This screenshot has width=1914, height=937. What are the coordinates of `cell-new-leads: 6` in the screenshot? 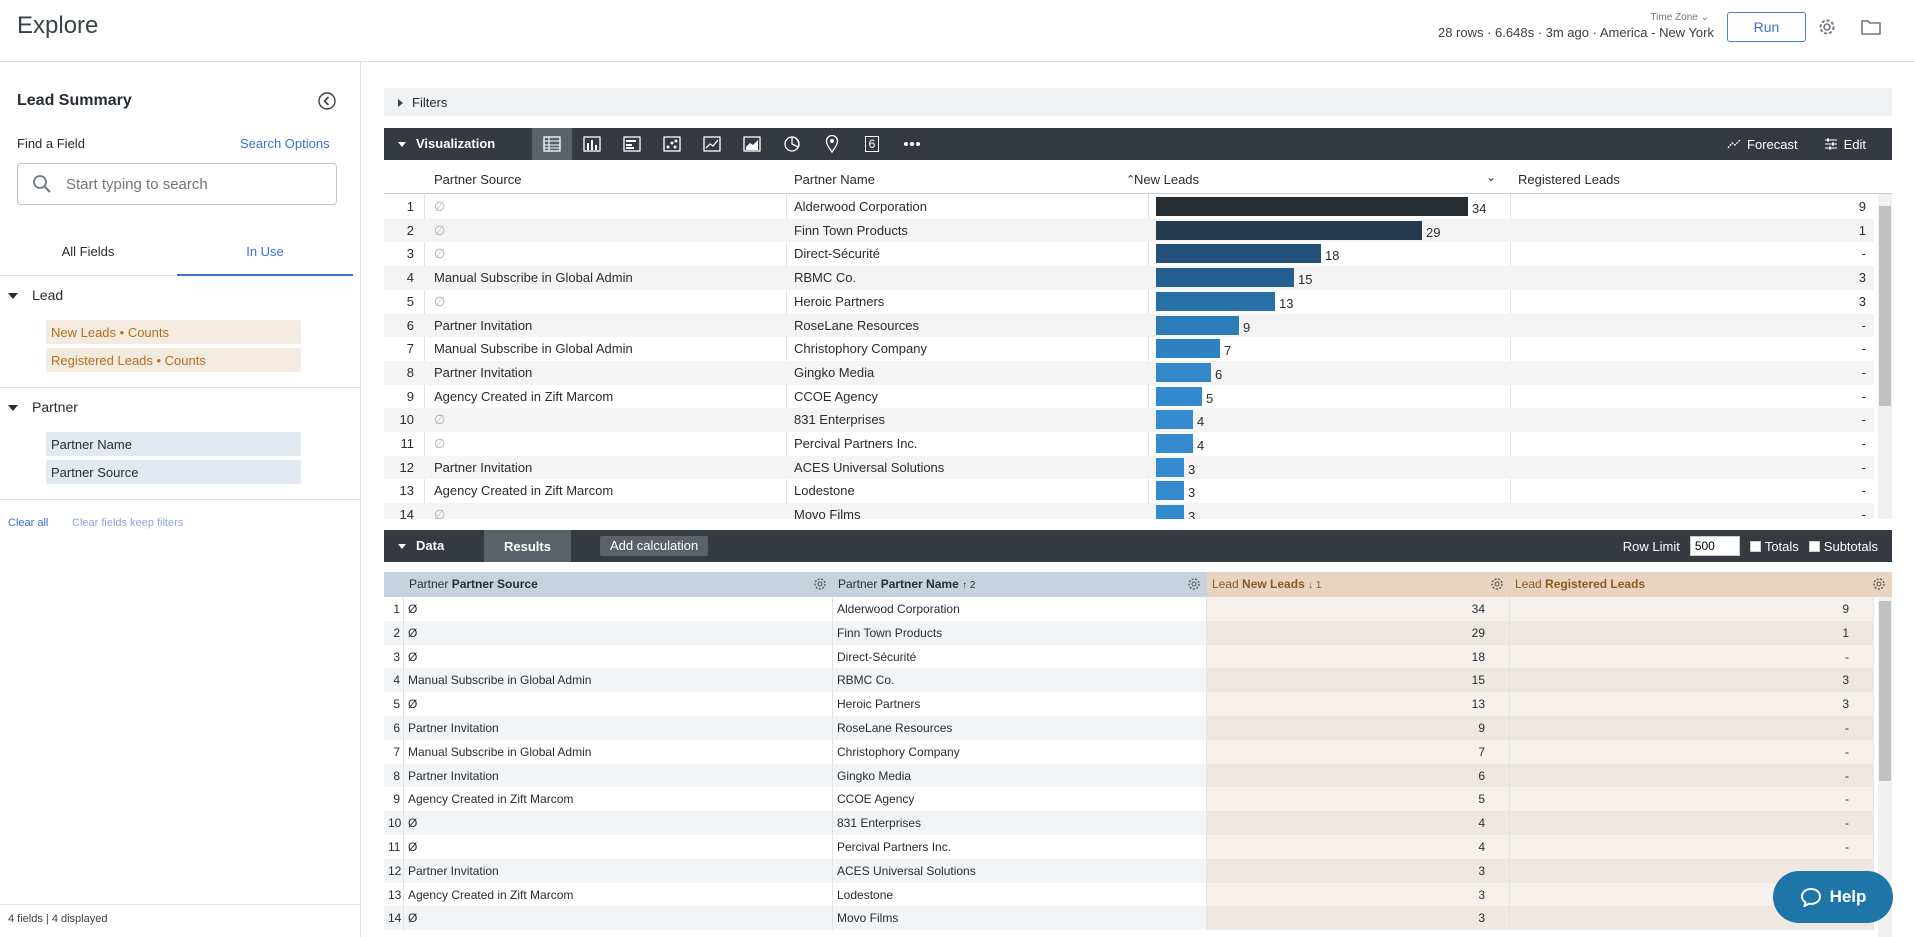 It's located at (1358, 775).